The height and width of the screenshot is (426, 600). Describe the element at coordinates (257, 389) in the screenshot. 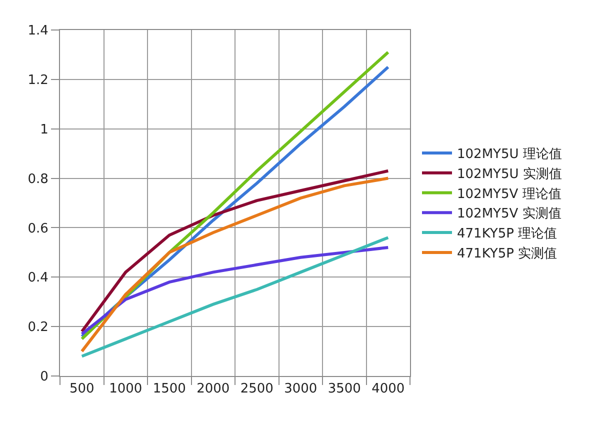

I see `x-tick-label: 2500` at that location.